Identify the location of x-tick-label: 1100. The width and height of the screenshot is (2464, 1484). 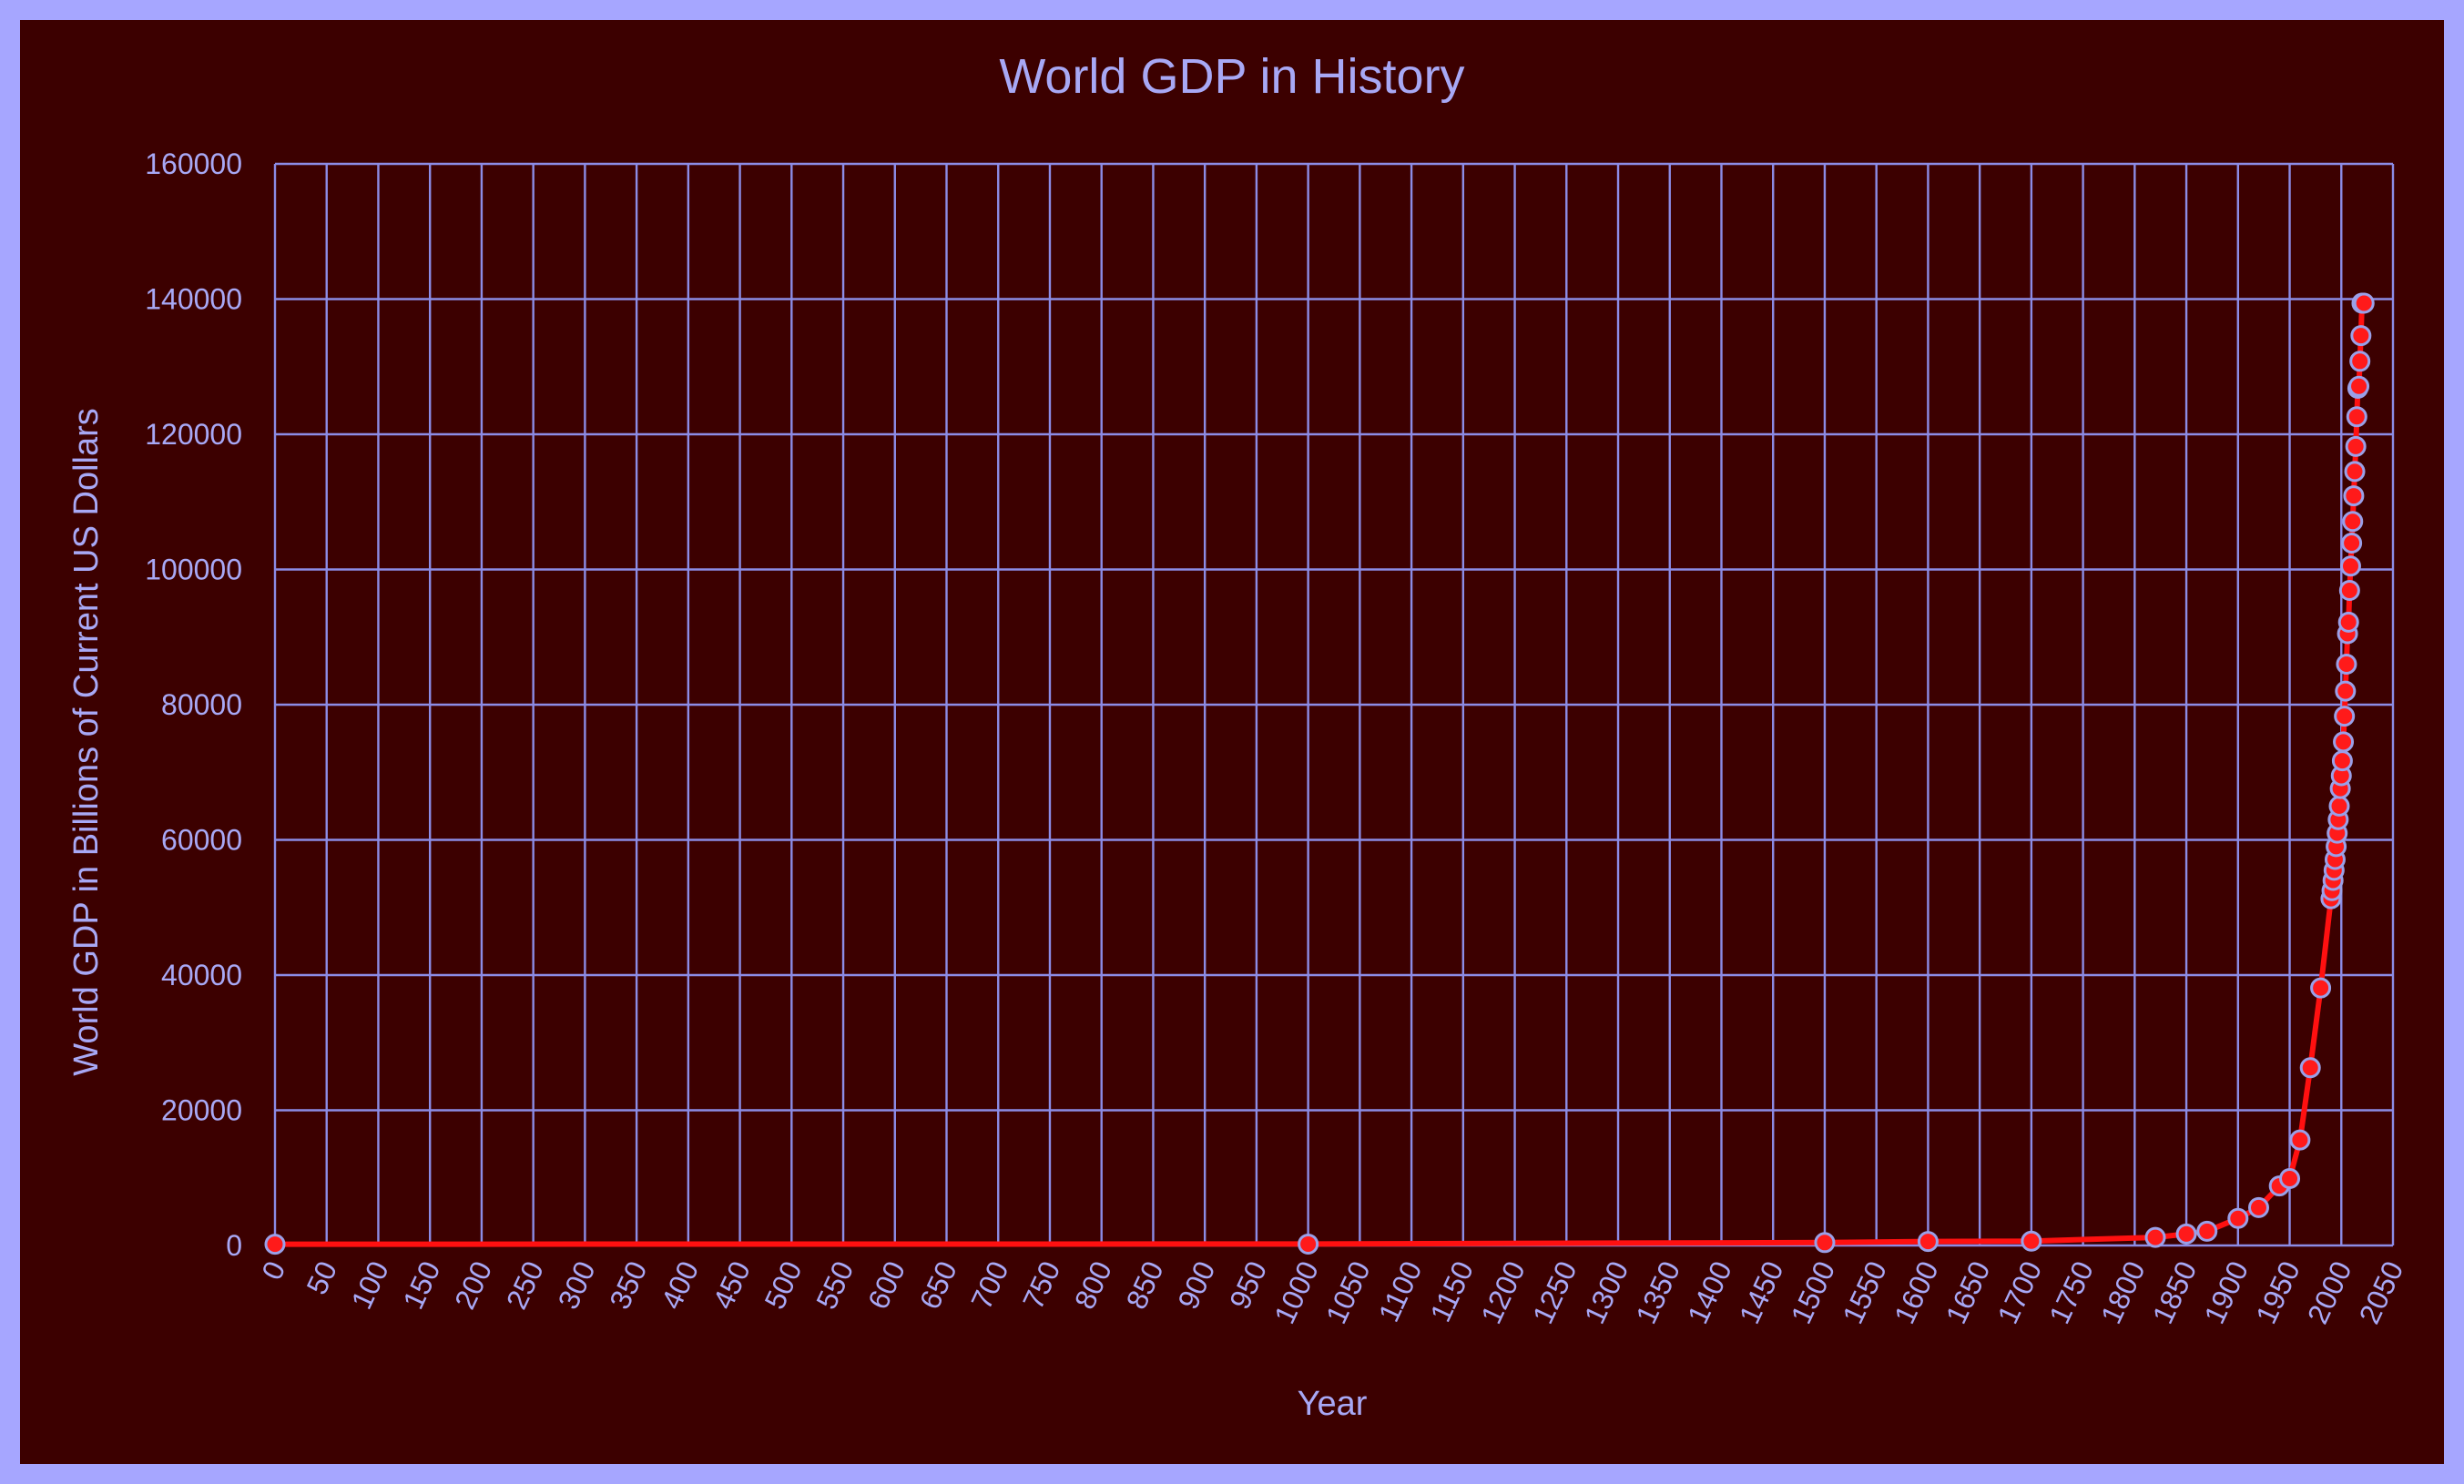
(1400, 1291).